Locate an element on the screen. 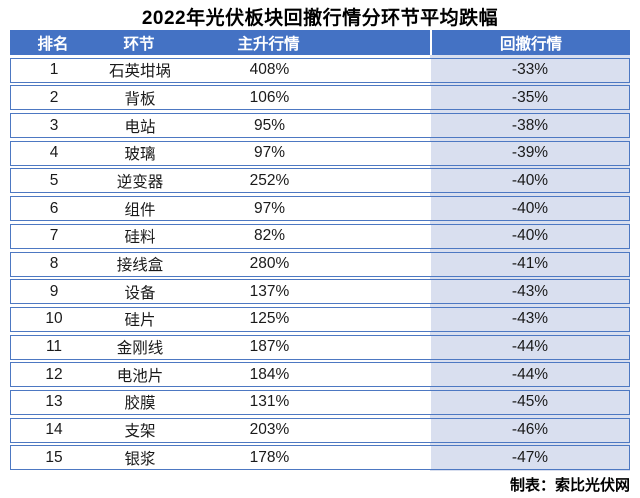 Image resolution: width=640 pixels, height=498 pixels. page-title: 2022年光伏板块回撤行情分环节平均跌幅 is located at coordinates (320, 18).